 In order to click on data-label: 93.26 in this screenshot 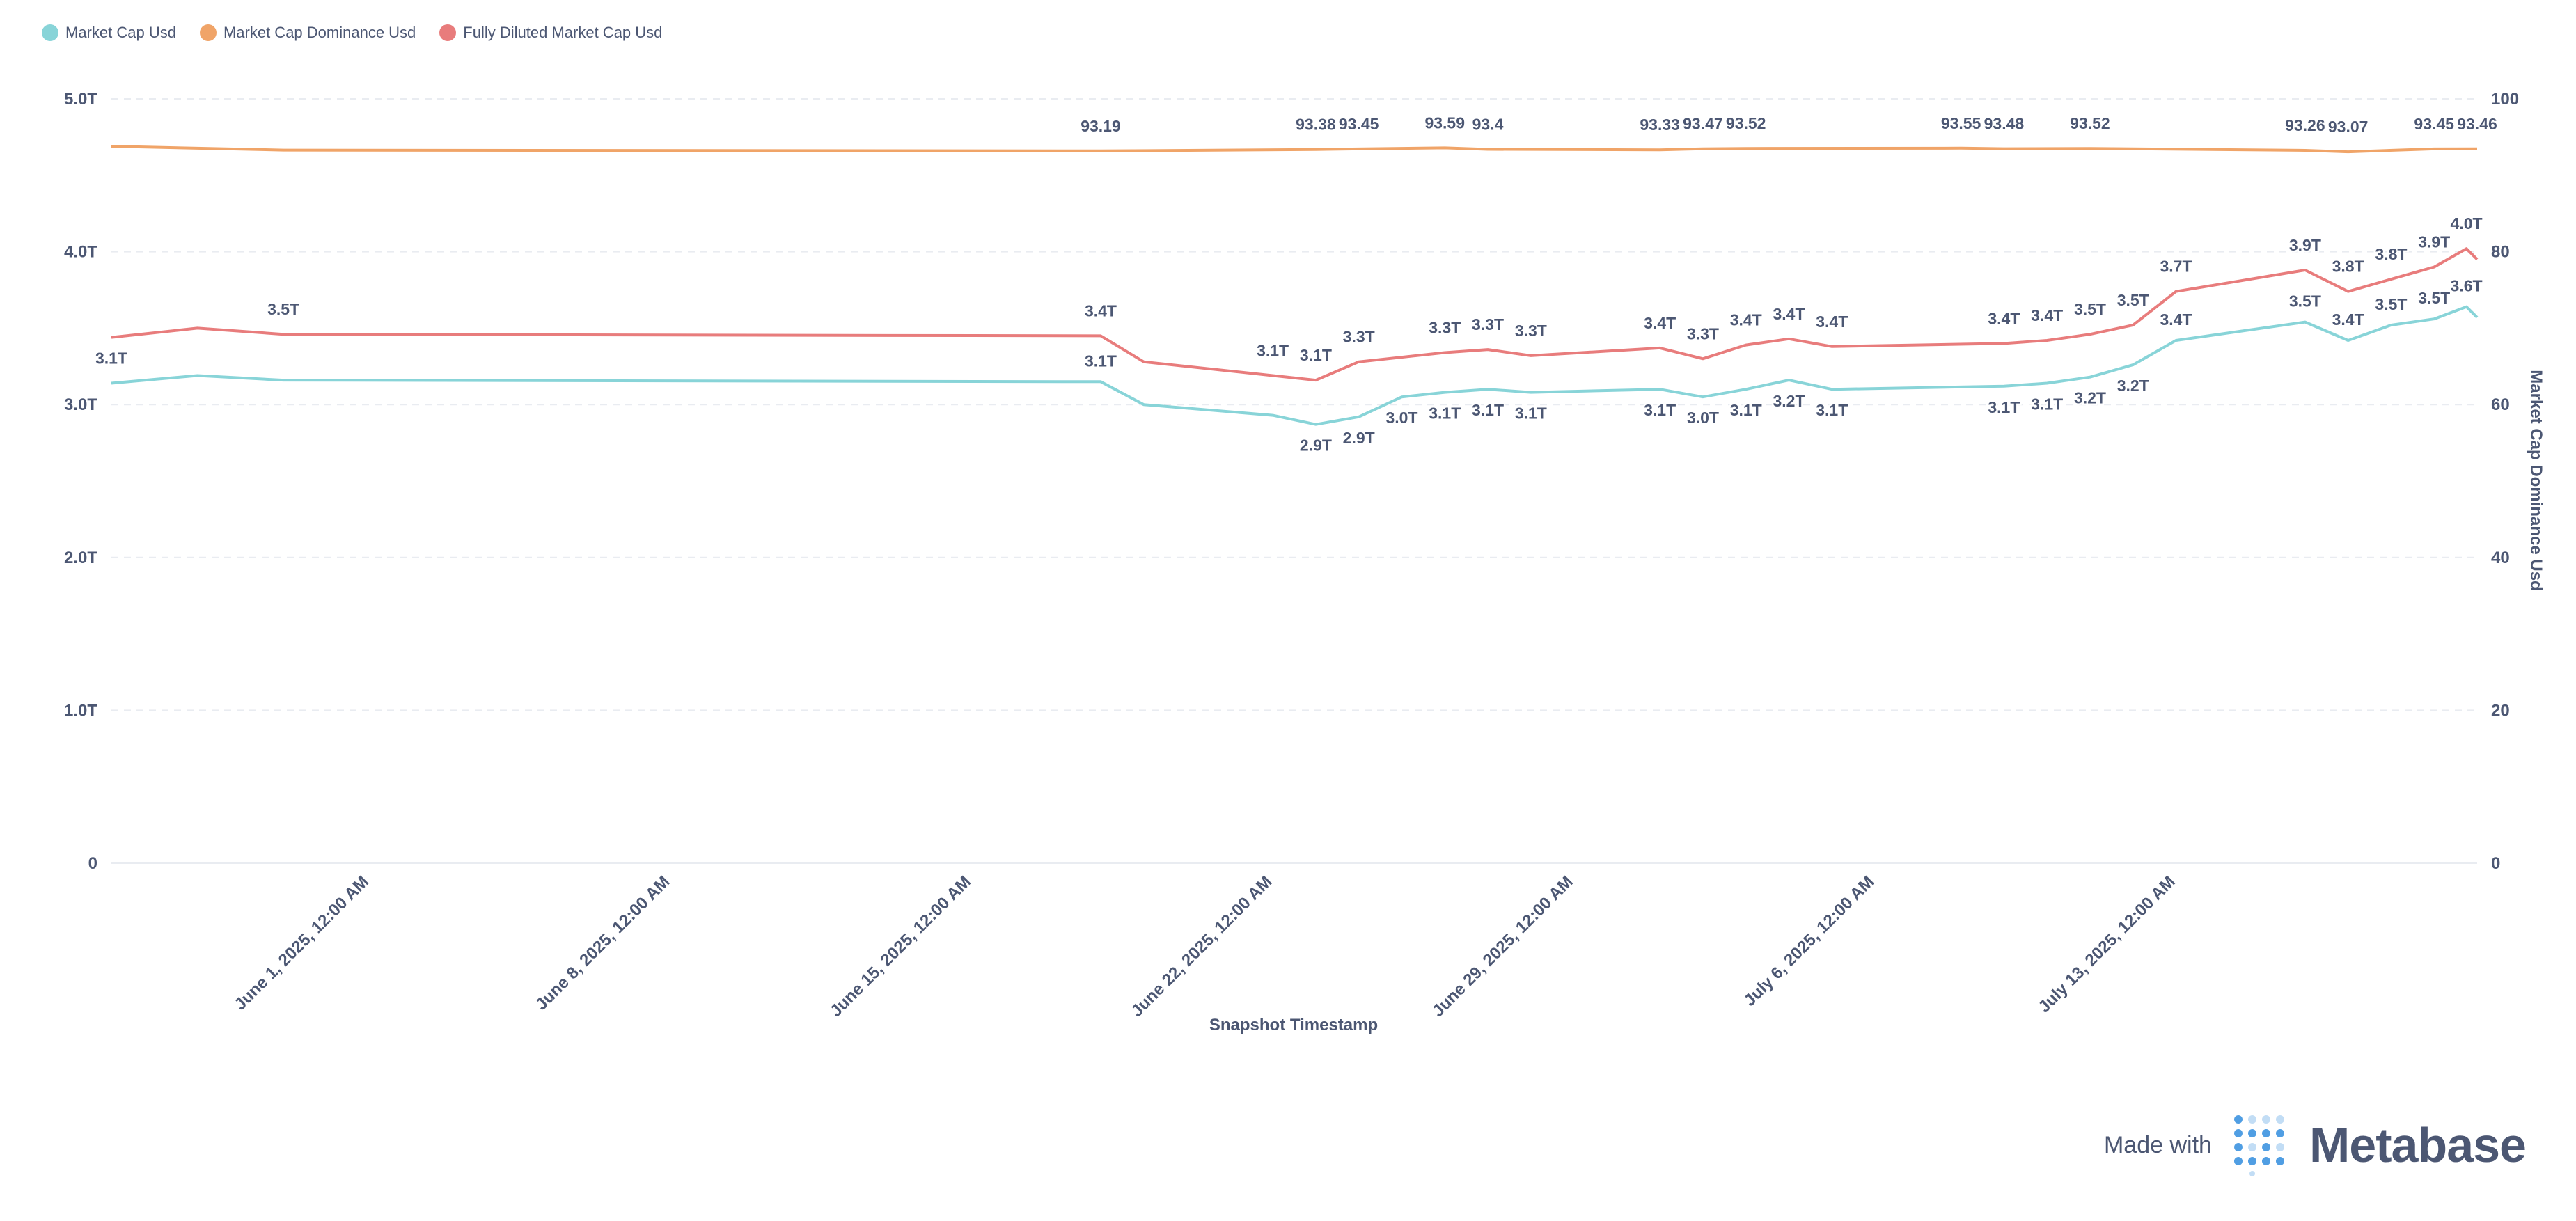, I will do `click(2305, 125)`.